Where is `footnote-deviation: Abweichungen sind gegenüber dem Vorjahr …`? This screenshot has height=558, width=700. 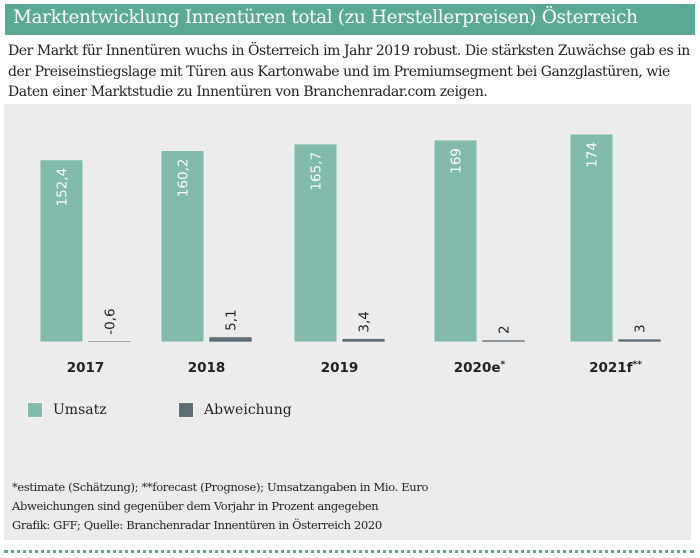 footnote-deviation: Abweichungen sind gegenüber dem Vorjahr … is located at coordinates (195, 506).